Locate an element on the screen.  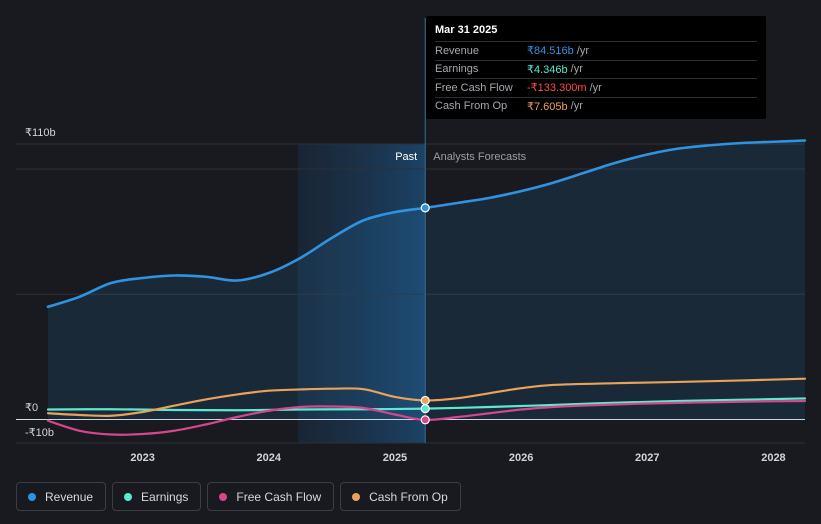
tooltip-row-revenue: Revenue ₹84.516b /yr is located at coordinates (596, 50).